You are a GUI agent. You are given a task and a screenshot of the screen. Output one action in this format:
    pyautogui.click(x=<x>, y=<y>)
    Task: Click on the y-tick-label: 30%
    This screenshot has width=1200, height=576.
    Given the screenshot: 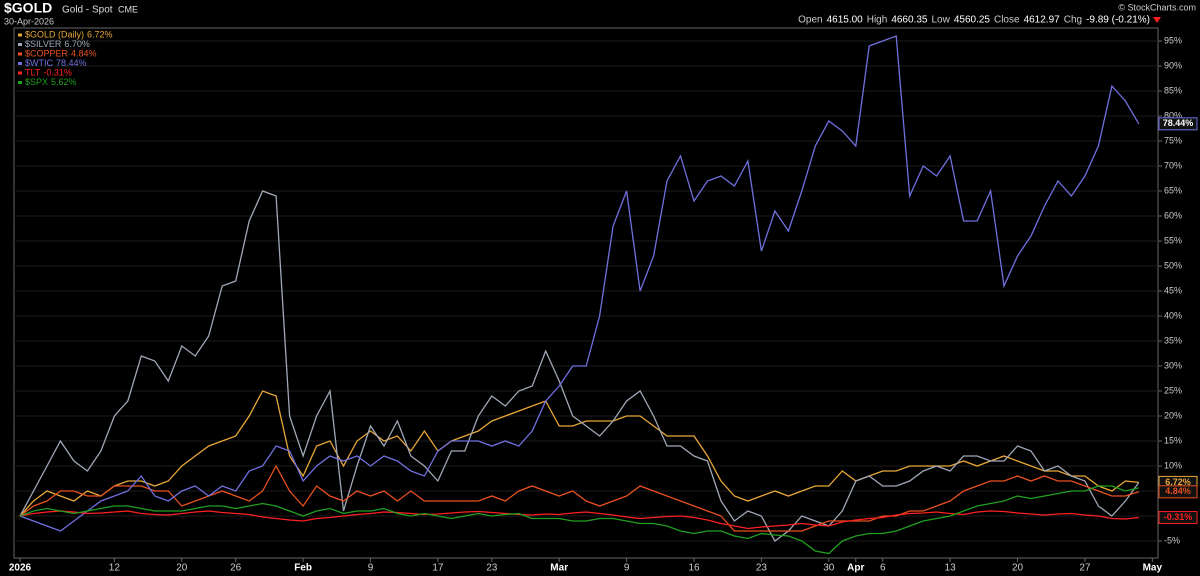 What is the action you would take?
    pyautogui.click(x=1173, y=365)
    